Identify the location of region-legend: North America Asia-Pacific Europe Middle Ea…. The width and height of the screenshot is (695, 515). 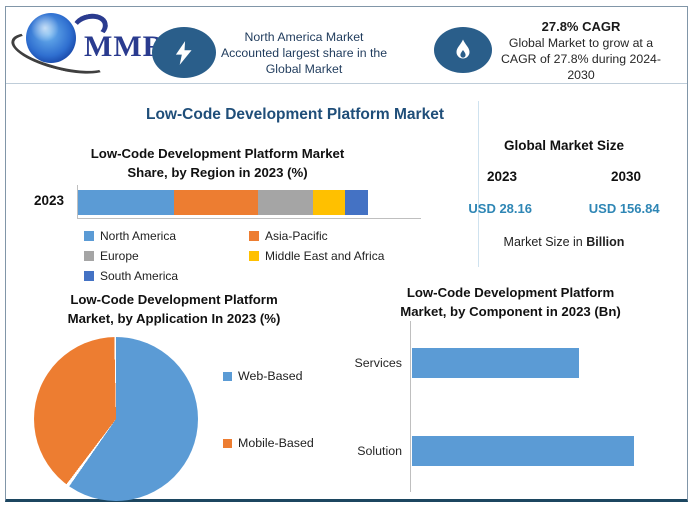
(234, 256).